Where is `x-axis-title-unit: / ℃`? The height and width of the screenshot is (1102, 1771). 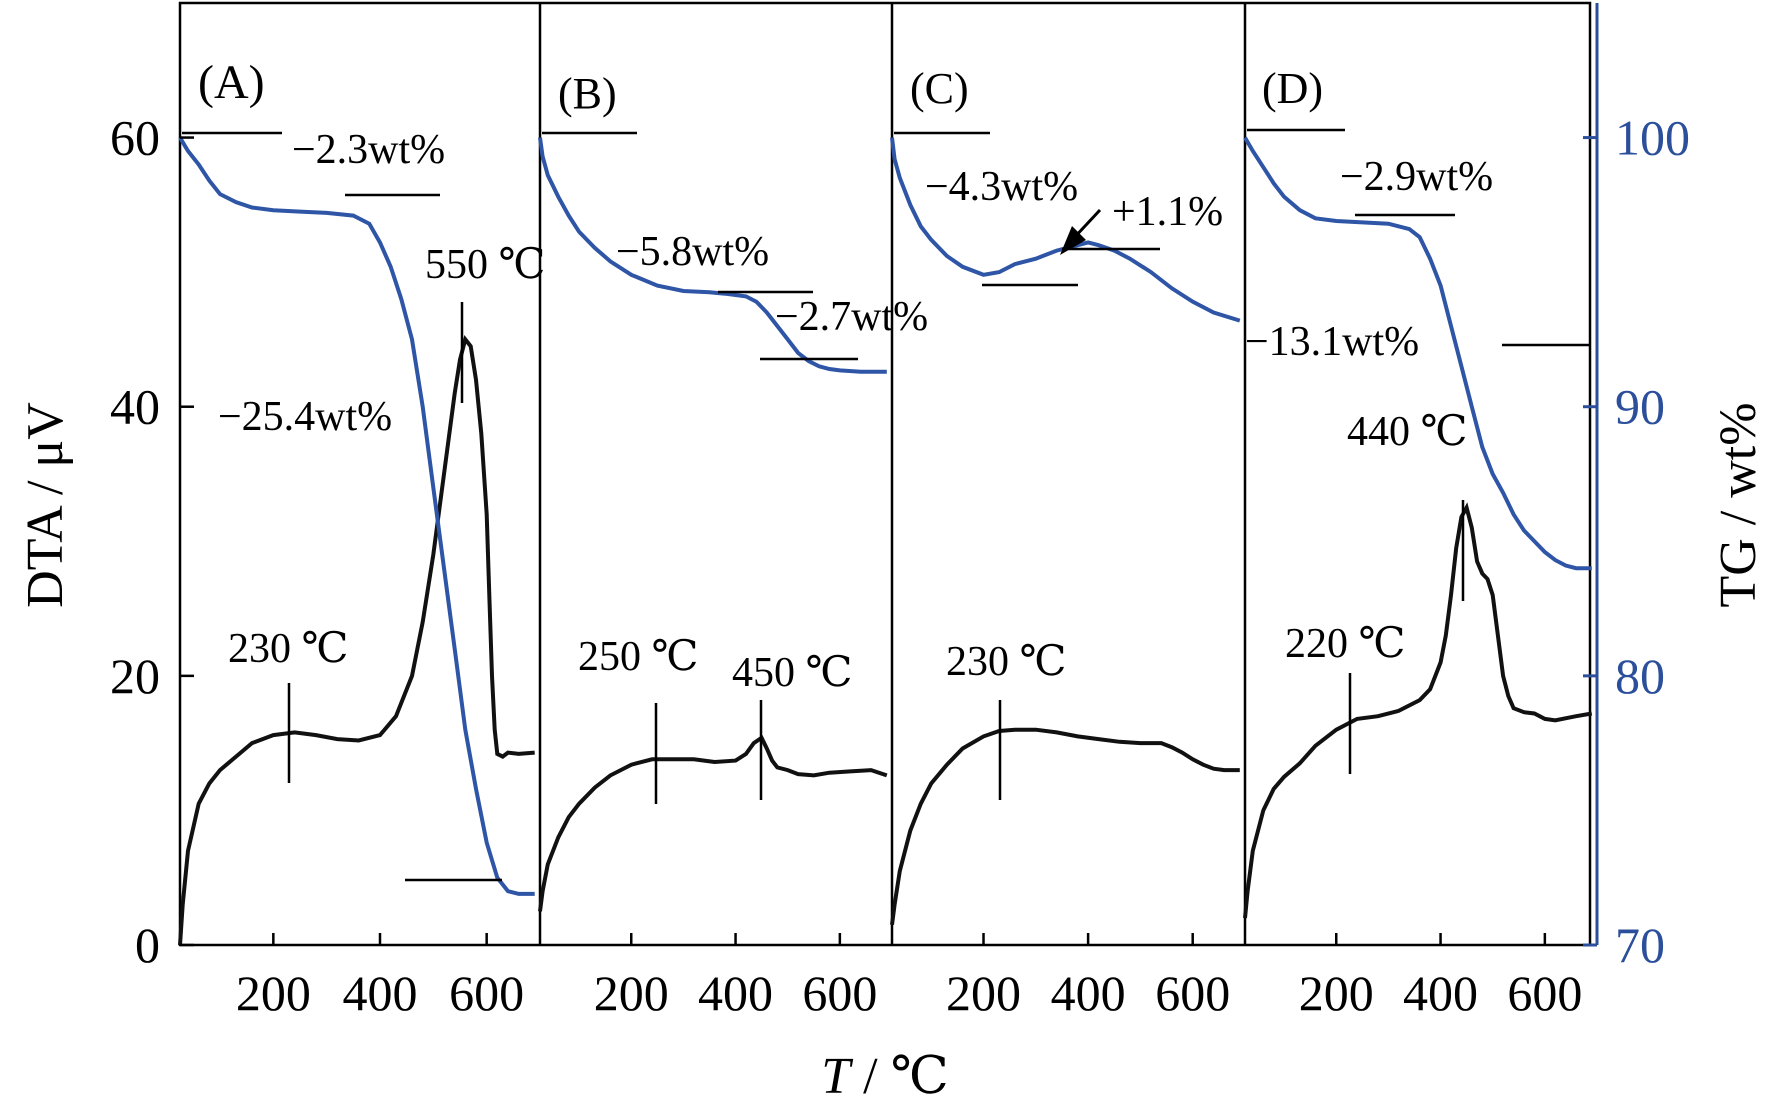
x-axis-title-unit: / ℃ is located at coordinates (899, 1075).